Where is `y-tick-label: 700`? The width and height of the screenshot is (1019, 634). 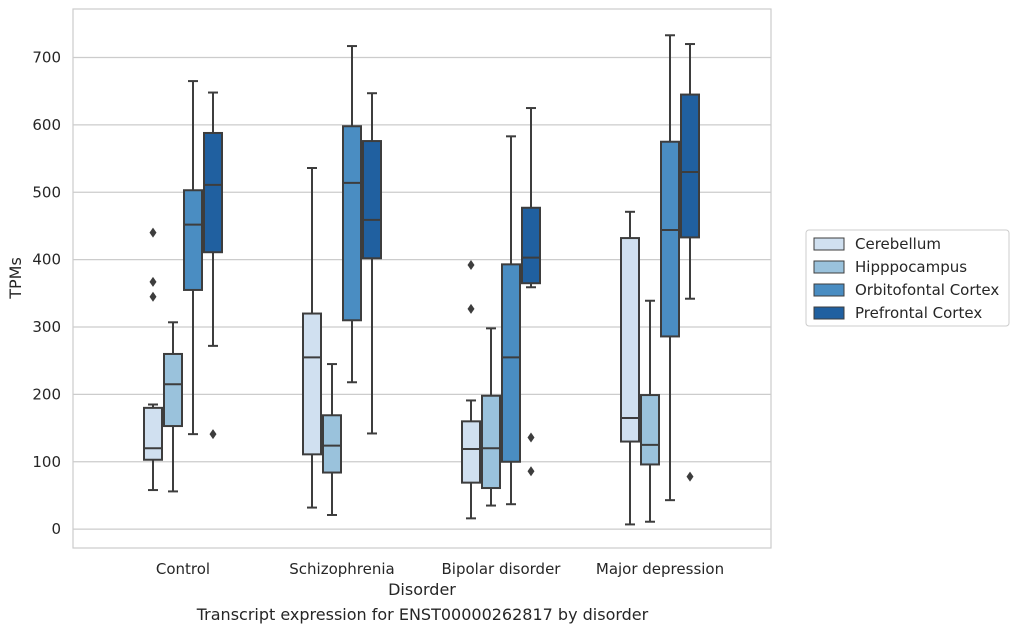 y-tick-label: 700 is located at coordinates (46, 58).